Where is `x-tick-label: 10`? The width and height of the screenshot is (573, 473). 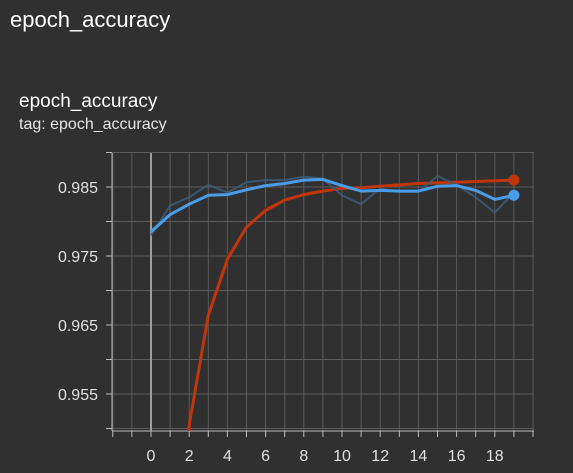
x-tick-label: 10 is located at coordinates (342, 456).